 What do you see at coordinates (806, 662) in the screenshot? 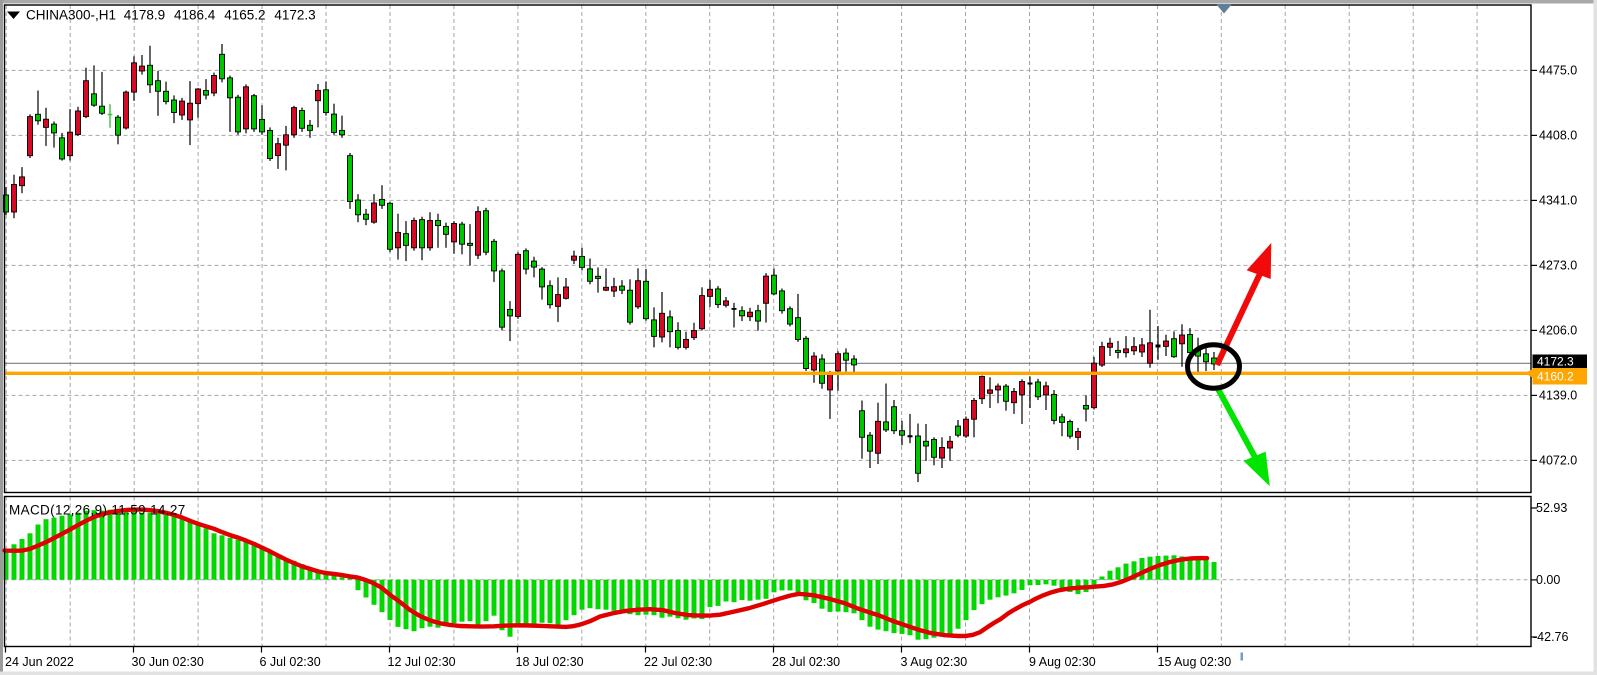
I see `svg-text: 28 Jul 02:30` at bounding box center [806, 662].